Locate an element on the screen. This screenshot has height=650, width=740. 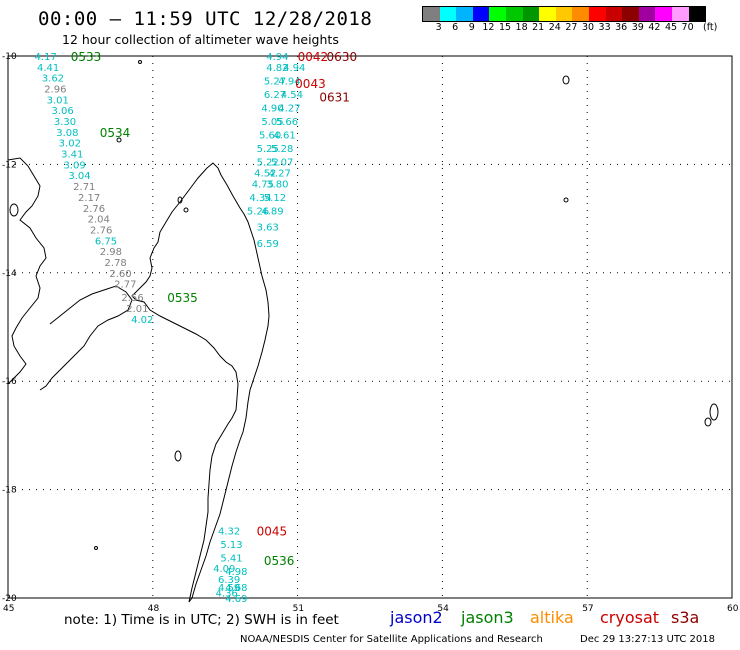
pass-time-label: 0534 is located at coordinates (115, 133).